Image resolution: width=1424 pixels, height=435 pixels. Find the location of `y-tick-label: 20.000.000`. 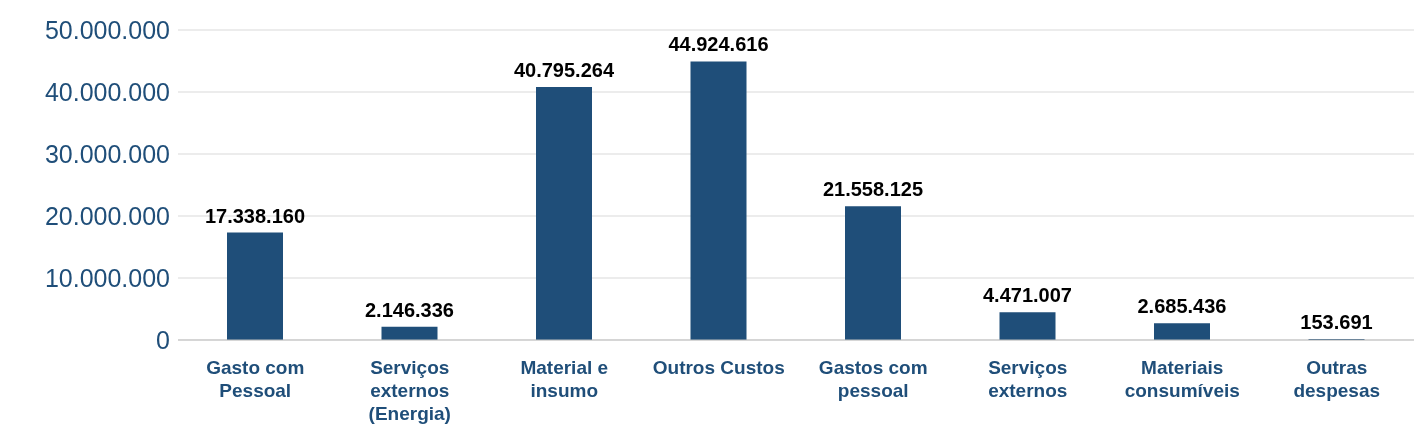

y-tick-label: 20.000.000 is located at coordinates (107, 215).